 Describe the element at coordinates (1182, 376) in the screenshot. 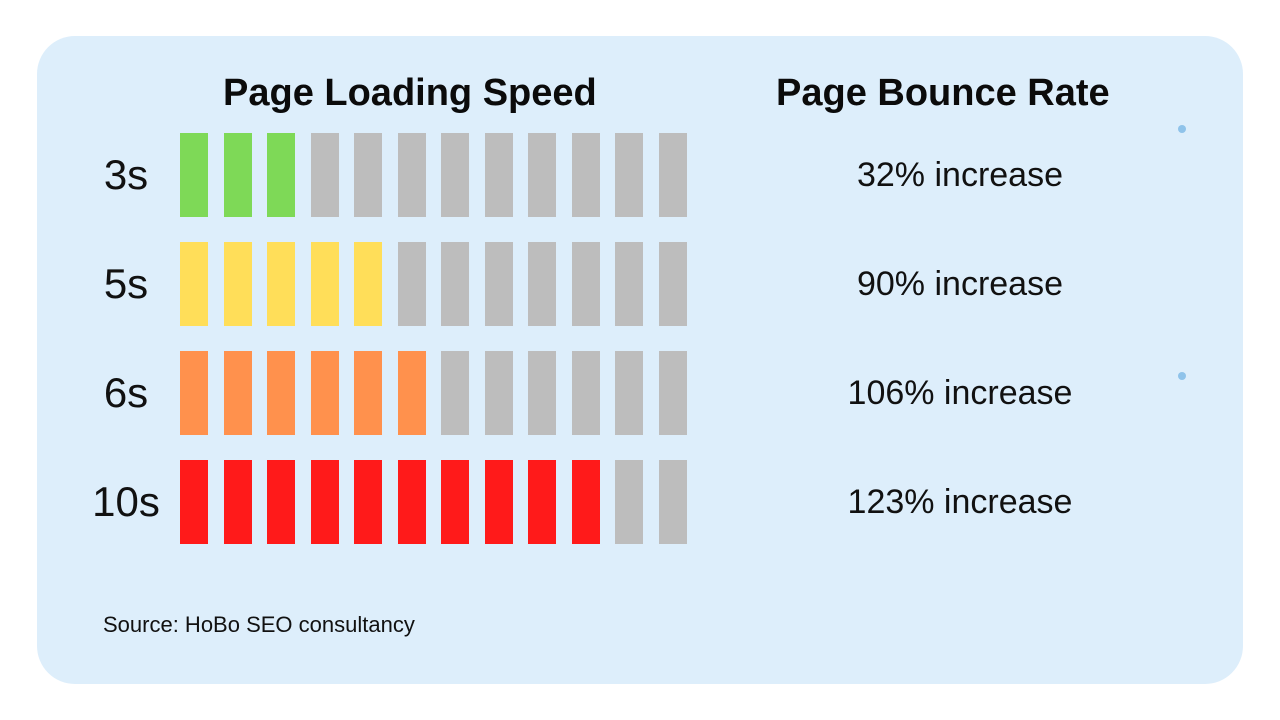

I see `decorative-dot-bottom` at that location.